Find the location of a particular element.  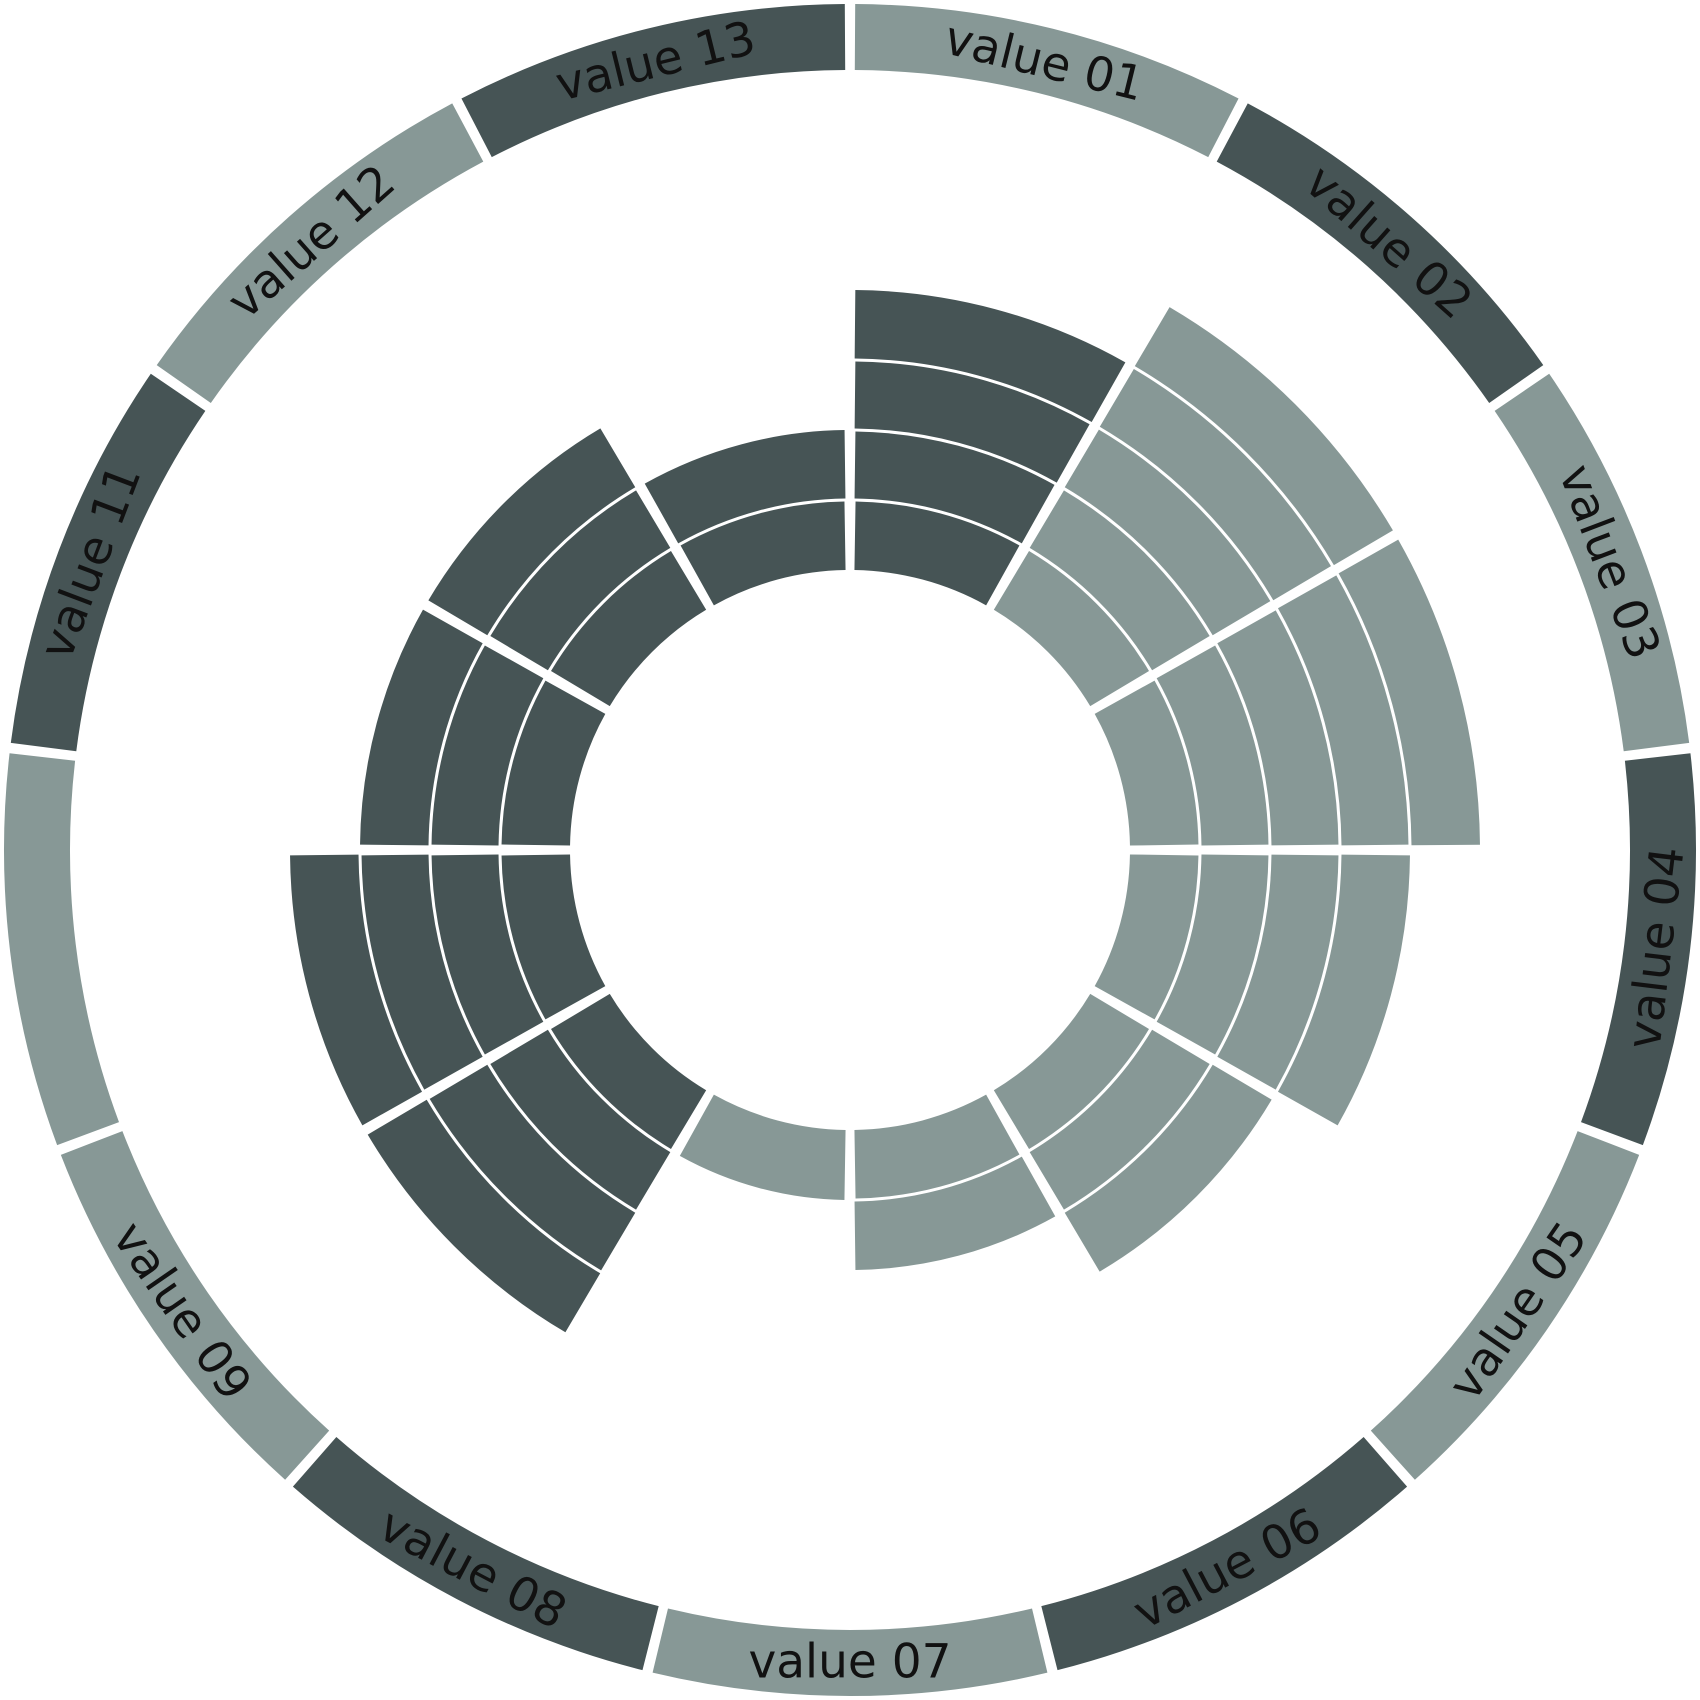

ring-label-13: value 13 is located at coordinates (655, 62).